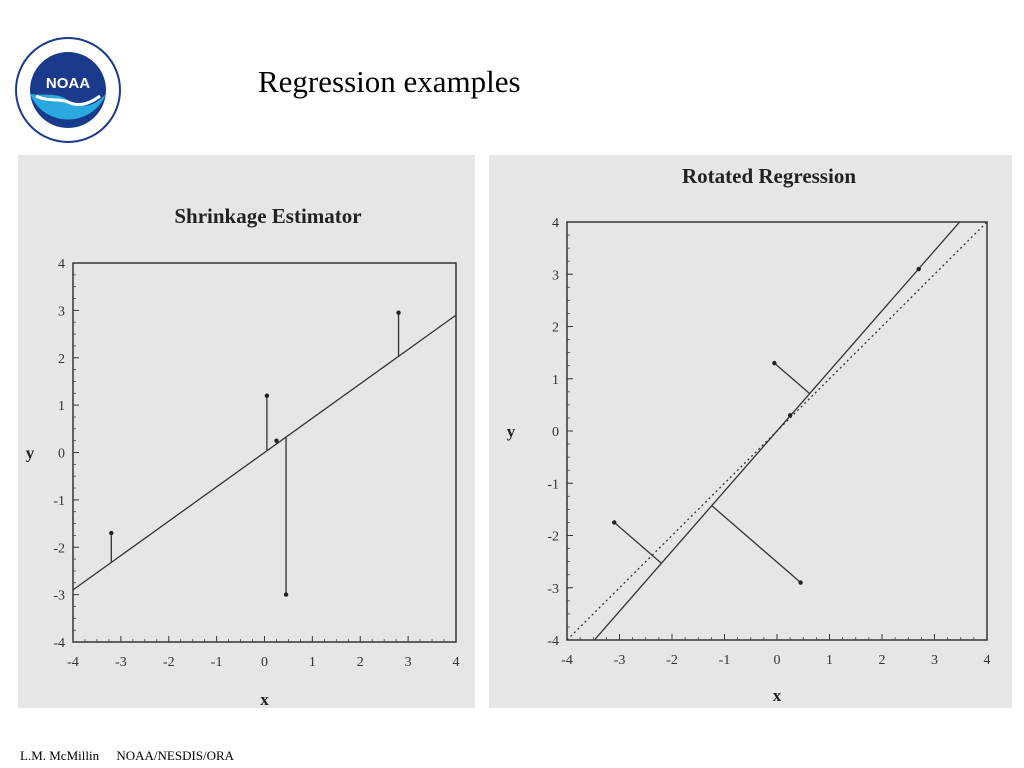  Describe the element at coordinates (769, 176) in the screenshot. I see `chart-title: Rotated Regression` at that location.